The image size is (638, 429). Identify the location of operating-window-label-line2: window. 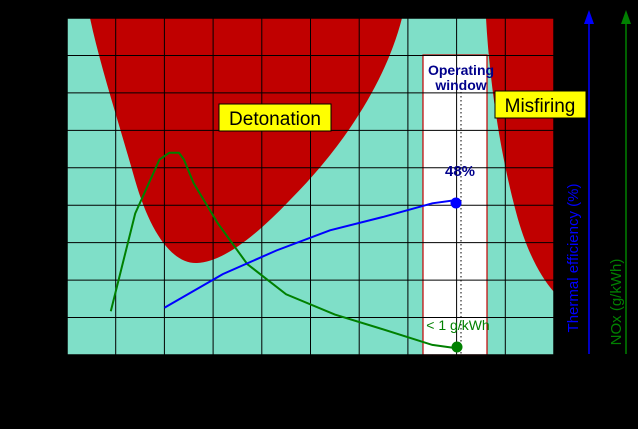
(460, 85).